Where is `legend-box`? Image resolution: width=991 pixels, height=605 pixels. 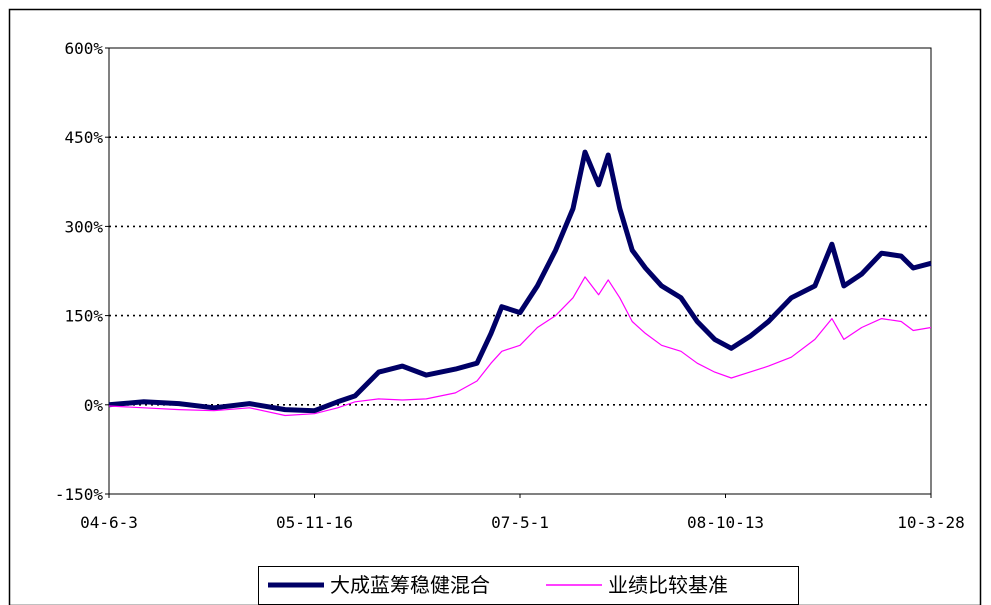
legend-box is located at coordinates (528, 585).